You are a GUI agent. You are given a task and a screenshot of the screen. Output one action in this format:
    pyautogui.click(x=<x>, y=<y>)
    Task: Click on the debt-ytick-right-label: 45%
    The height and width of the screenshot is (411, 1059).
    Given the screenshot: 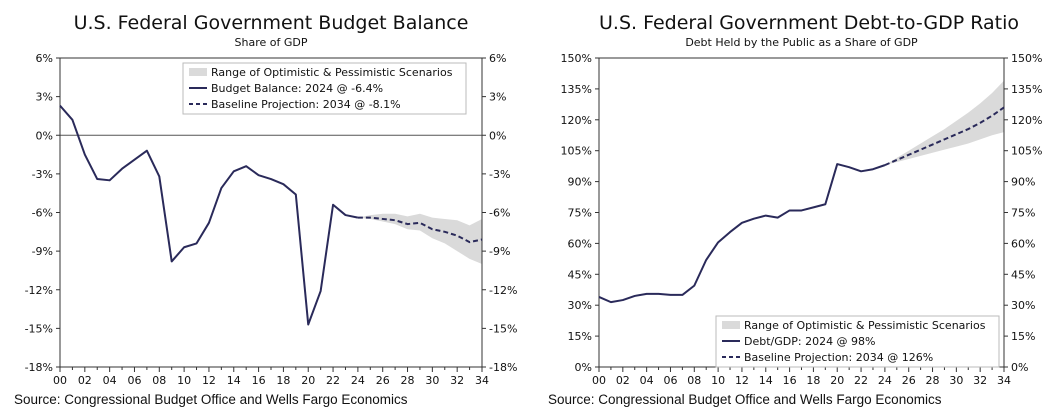 What is the action you would take?
    pyautogui.click(x=1023, y=274)
    